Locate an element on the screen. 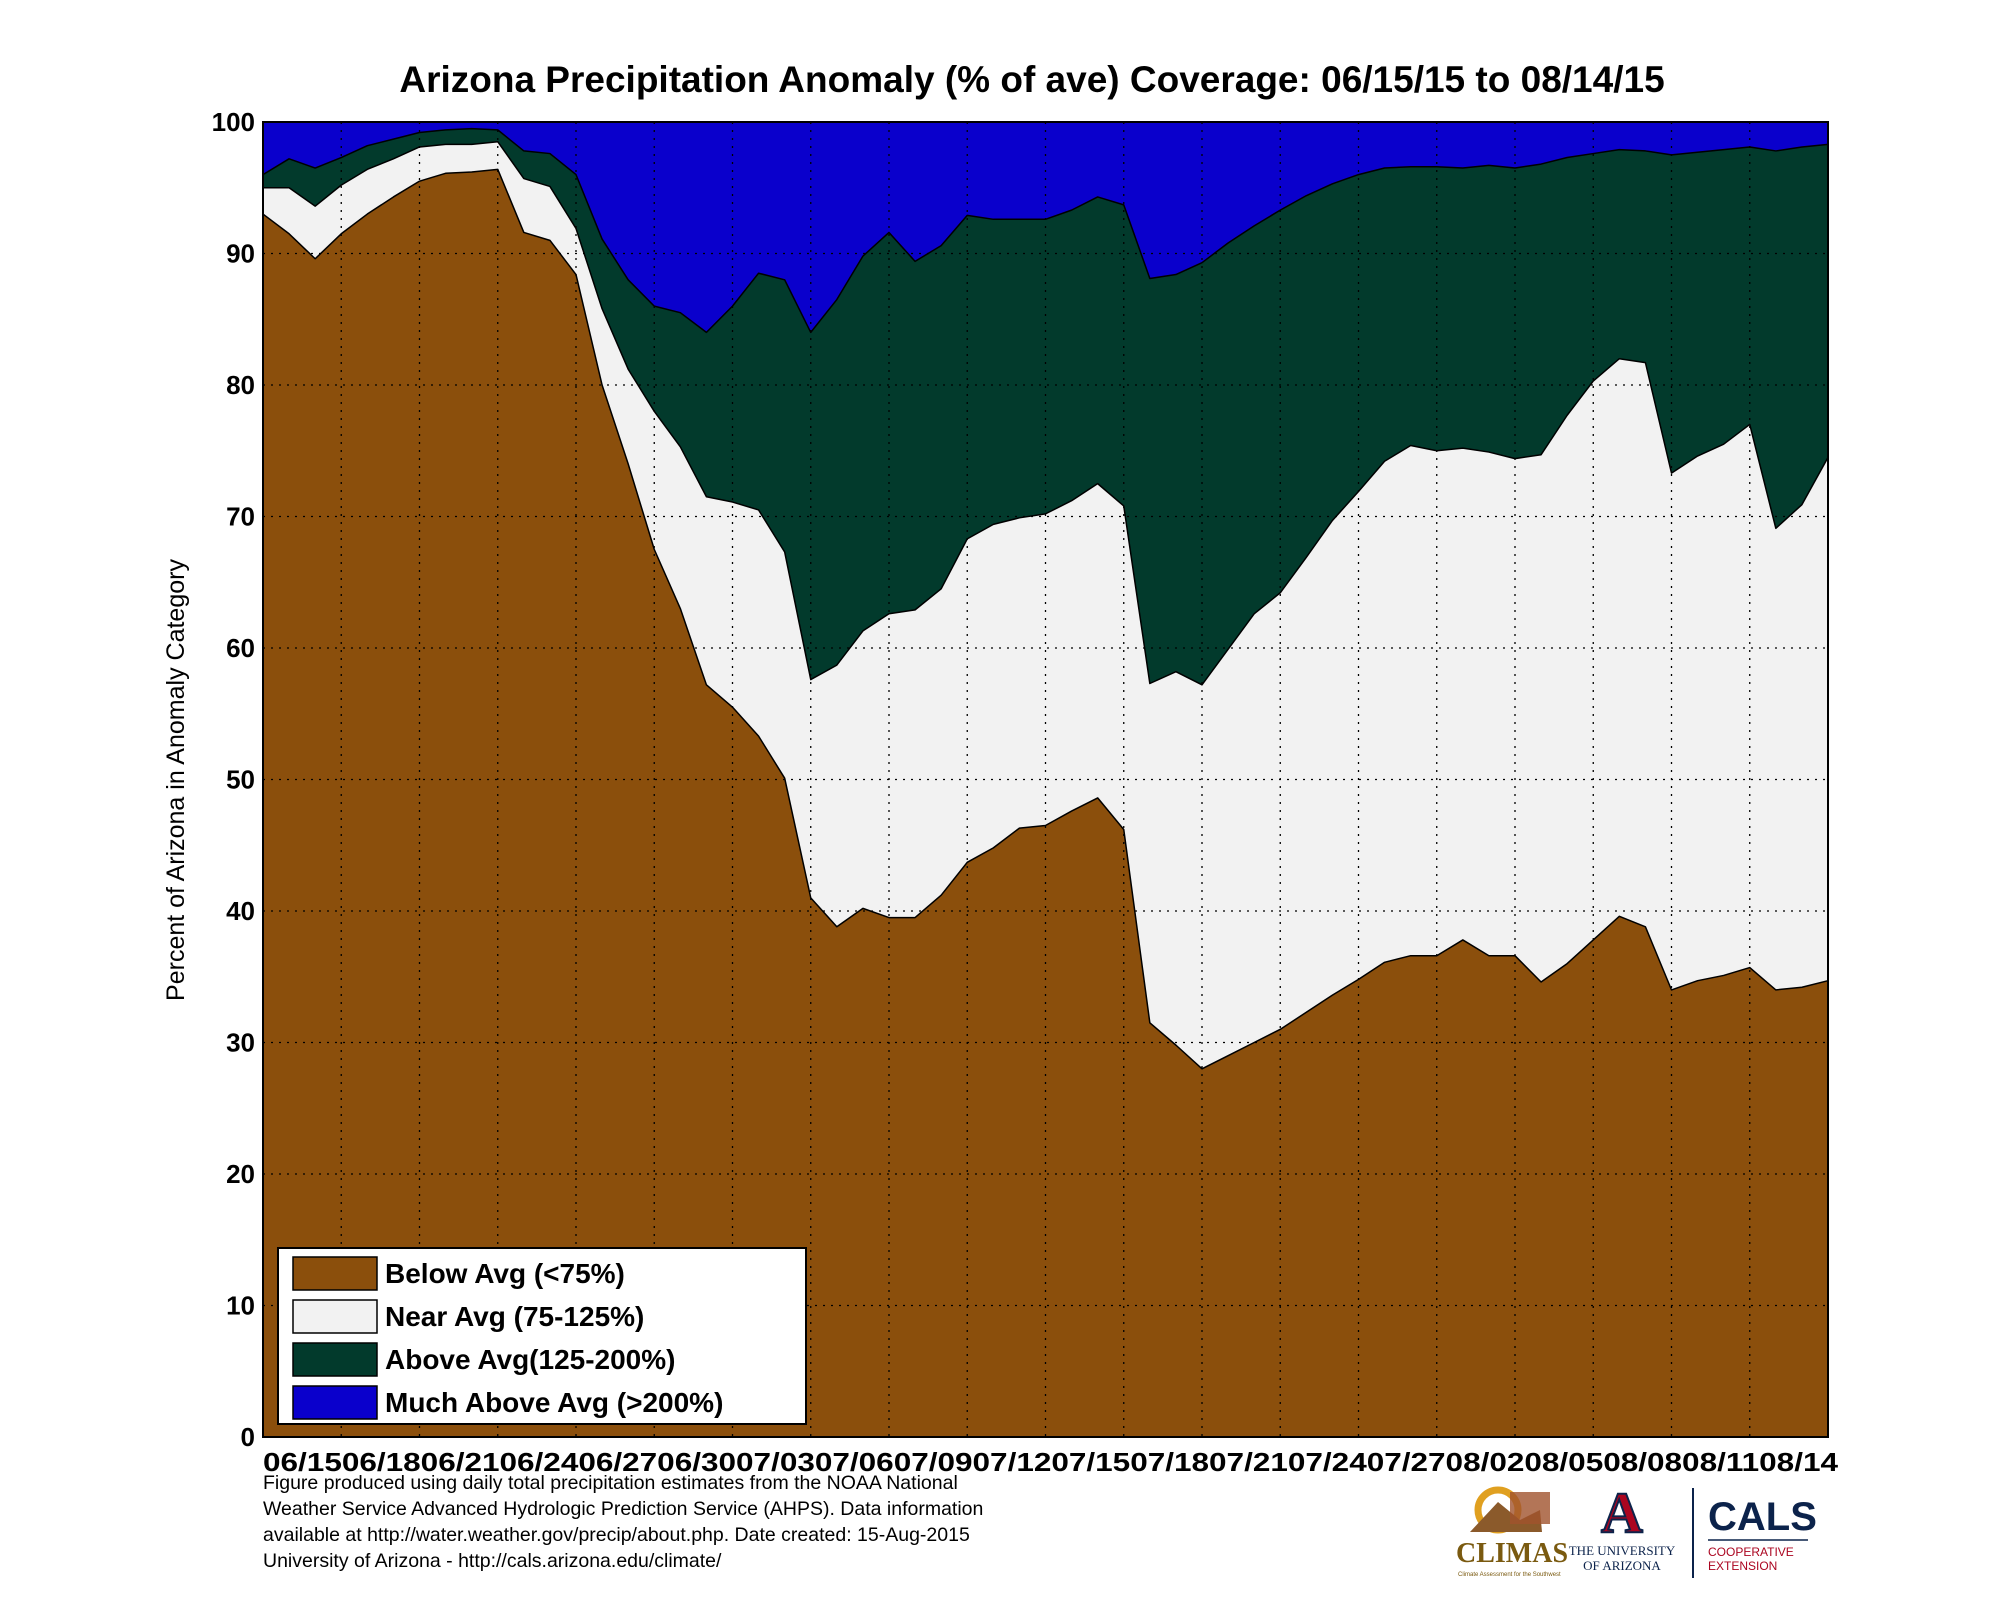 The height and width of the screenshot is (1600, 2000). legend-swatch-below-avg is located at coordinates (335, 1273).